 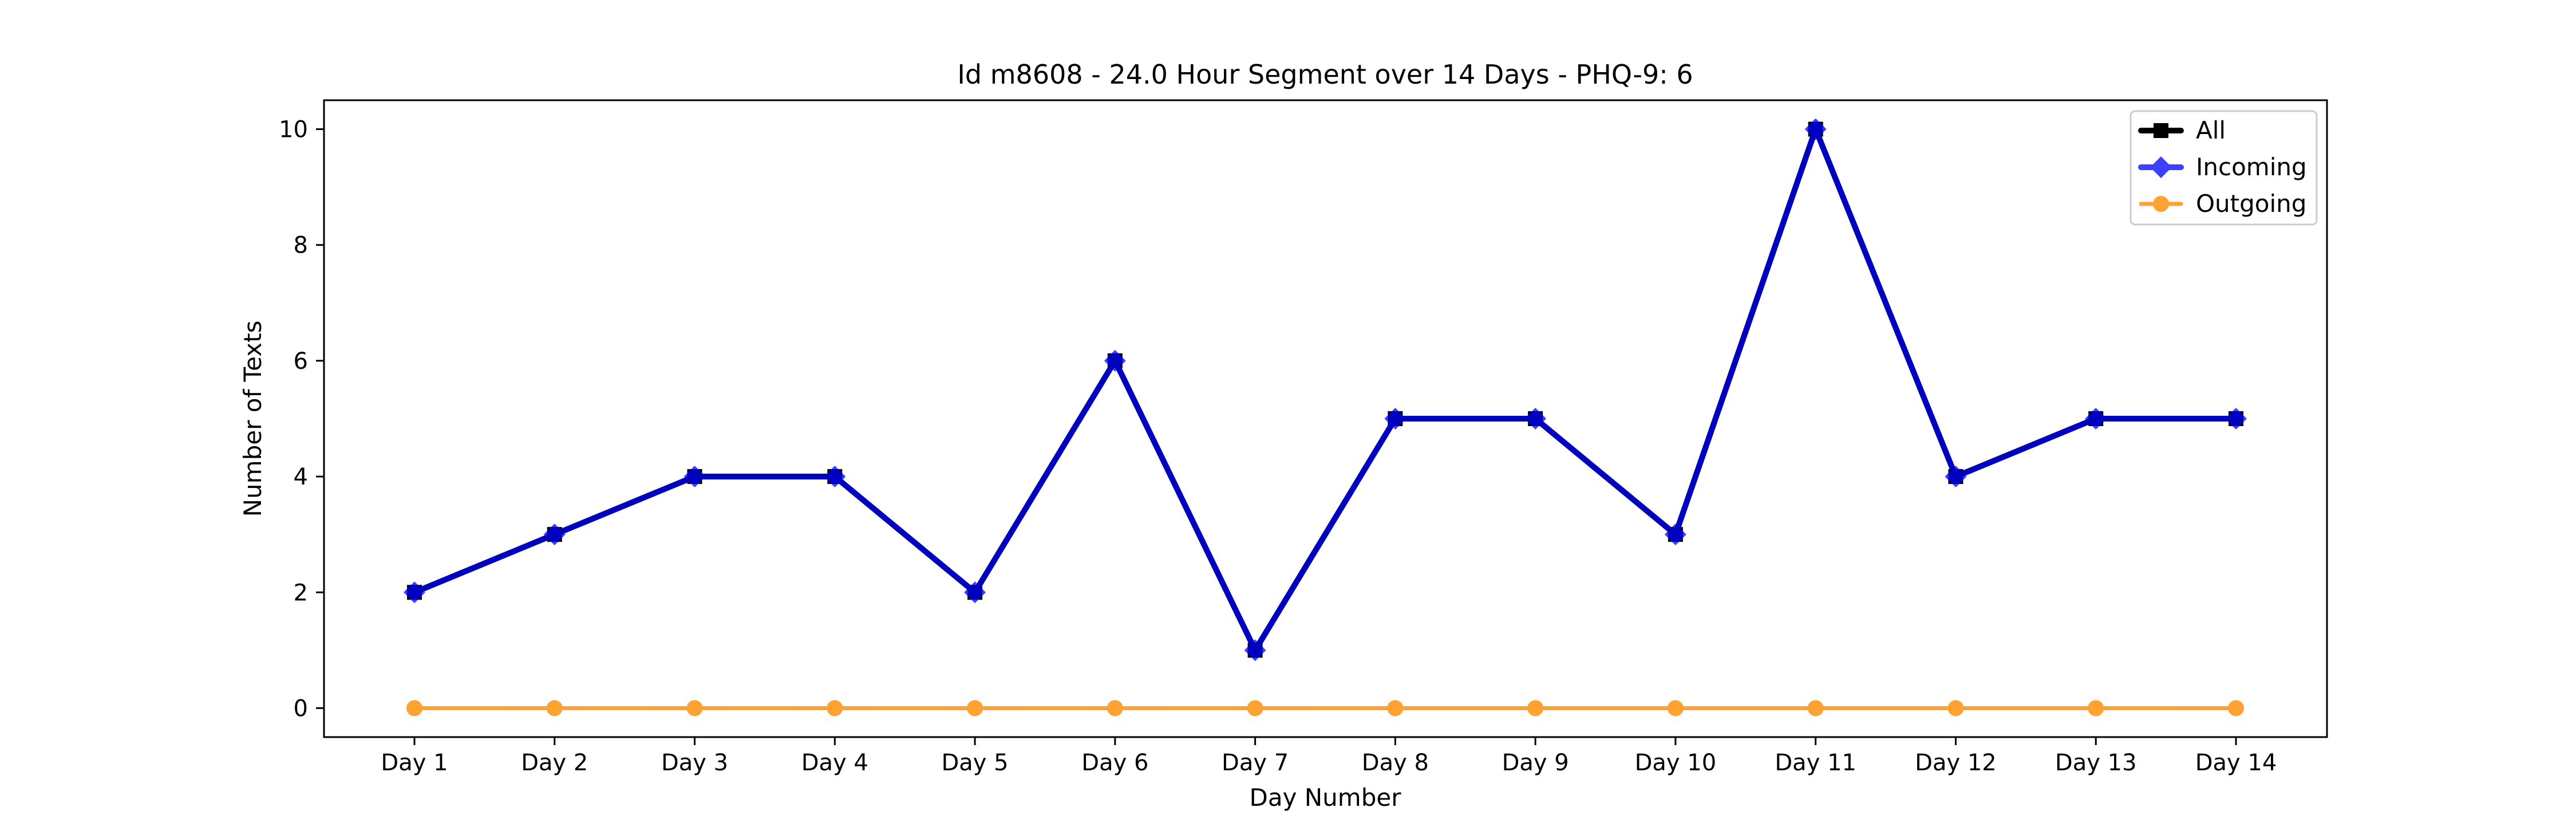 What do you see at coordinates (301, 477) in the screenshot?
I see `y-tick-label-3: 4` at bounding box center [301, 477].